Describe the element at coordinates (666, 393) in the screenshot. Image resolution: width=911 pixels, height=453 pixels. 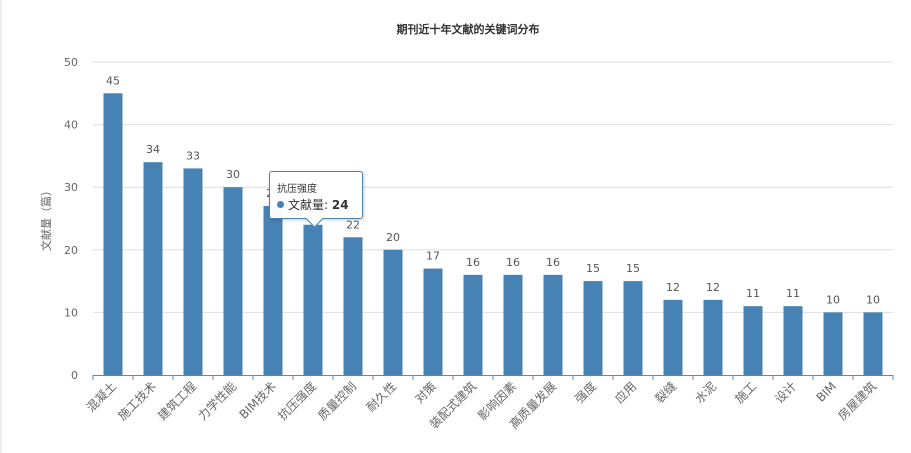
I see `x-tick-label: 裂缝` at that location.